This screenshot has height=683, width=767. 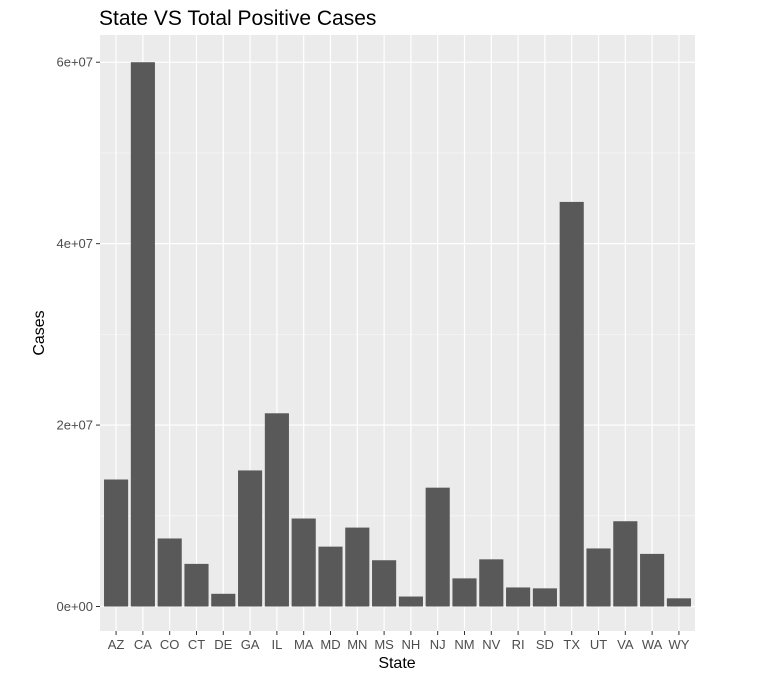 What do you see at coordinates (143, 644) in the screenshot?
I see `x-tick-label: CA` at bounding box center [143, 644].